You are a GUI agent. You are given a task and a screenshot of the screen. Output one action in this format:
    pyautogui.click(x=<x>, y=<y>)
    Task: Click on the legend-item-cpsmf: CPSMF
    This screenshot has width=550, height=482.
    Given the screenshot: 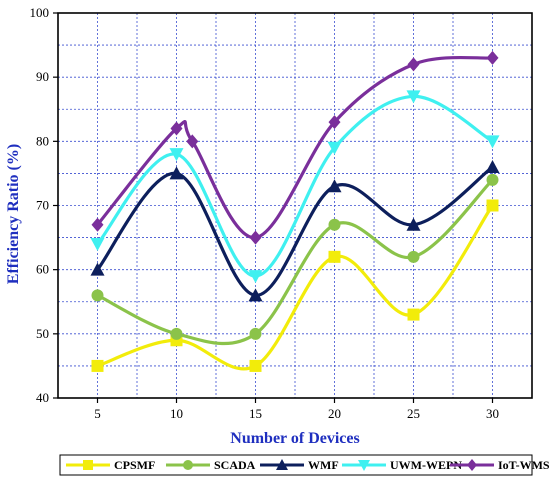 What is the action you would take?
    pyautogui.click(x=110, y=465)
    